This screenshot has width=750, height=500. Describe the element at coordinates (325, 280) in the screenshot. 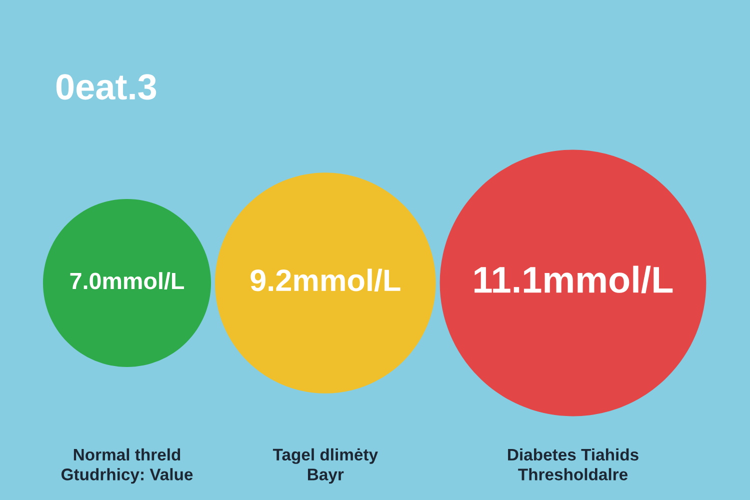

I see `data-label: 9.2mmol/L` at that location.